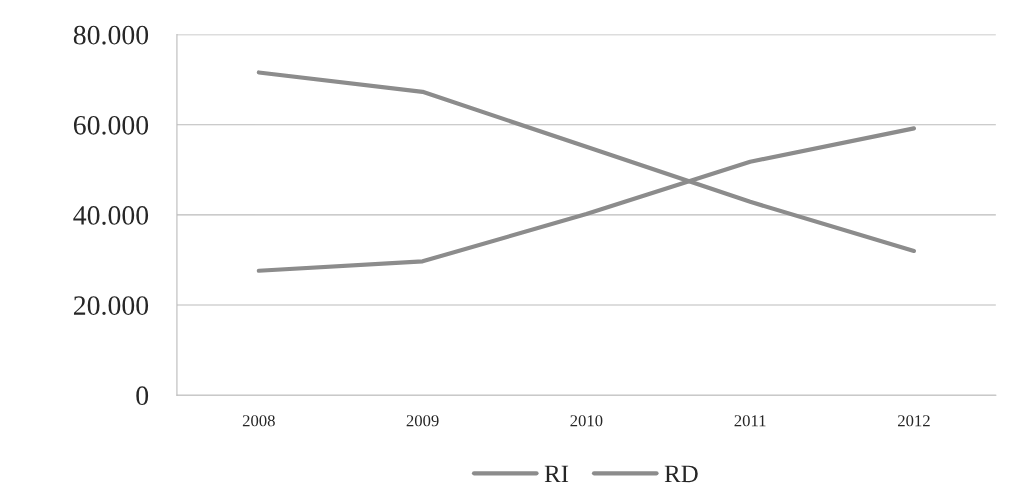  What do you see at coordinates (142, 396) in the screenshot?
I see `y-tick-label: 0` at bounding box center [142, 396].